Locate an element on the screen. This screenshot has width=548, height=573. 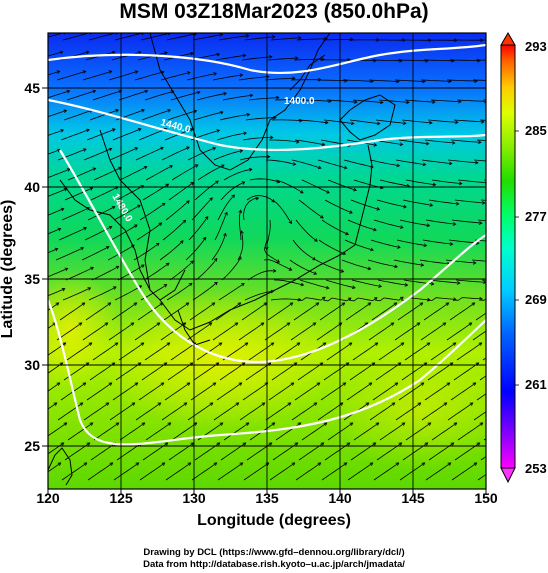
y-tick-25: 25 is located at coordinates (32, 446).